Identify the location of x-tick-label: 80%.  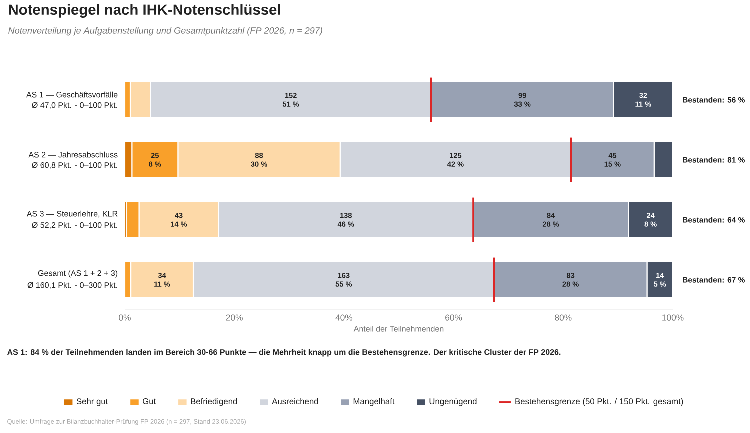
(563, 317).